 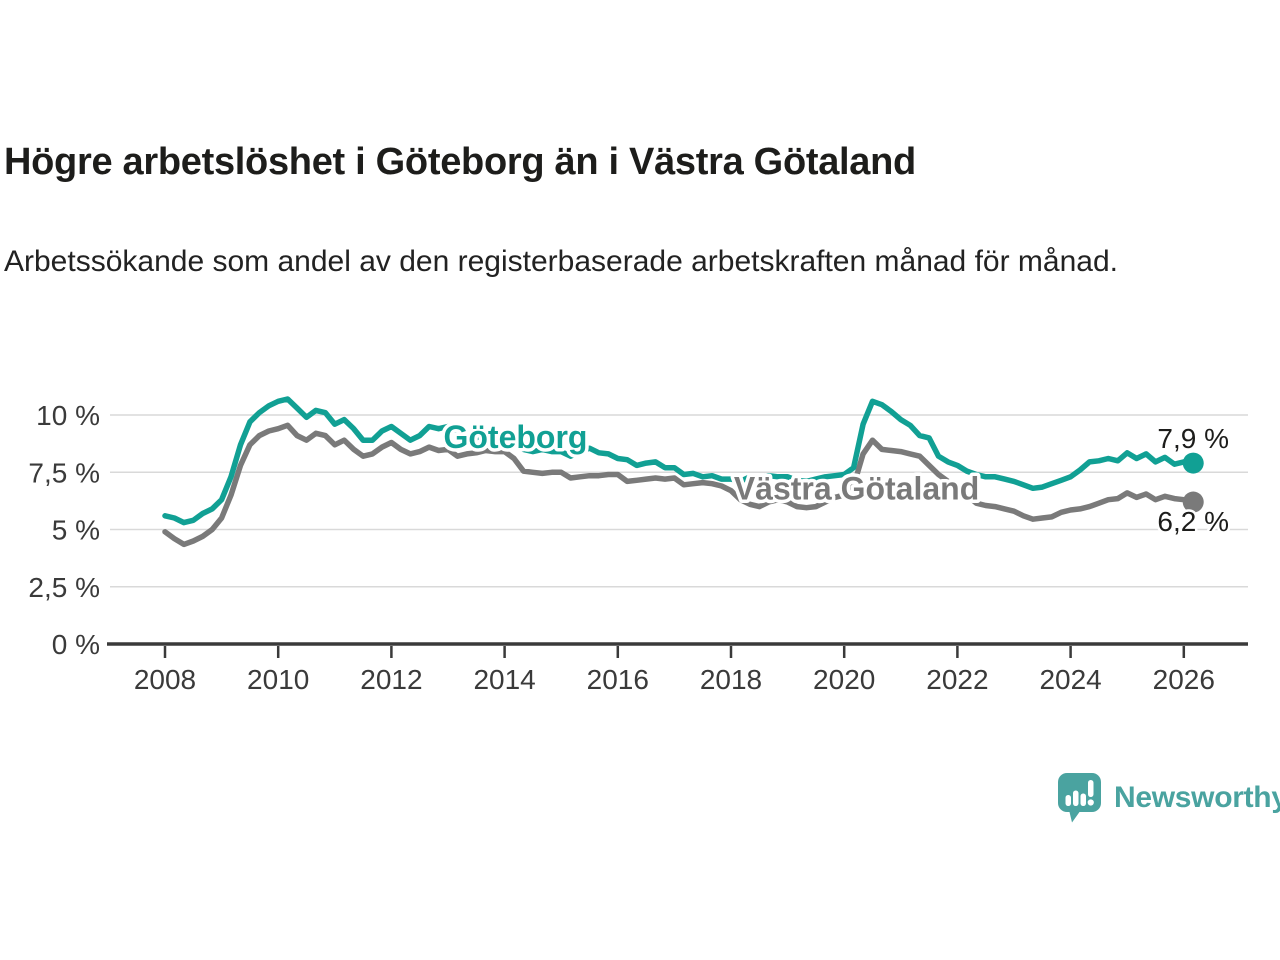 I want to click on series-annotations: Göteborg 7,9 % Västra Götaland 6,2 %, so click(x=836, y=478).